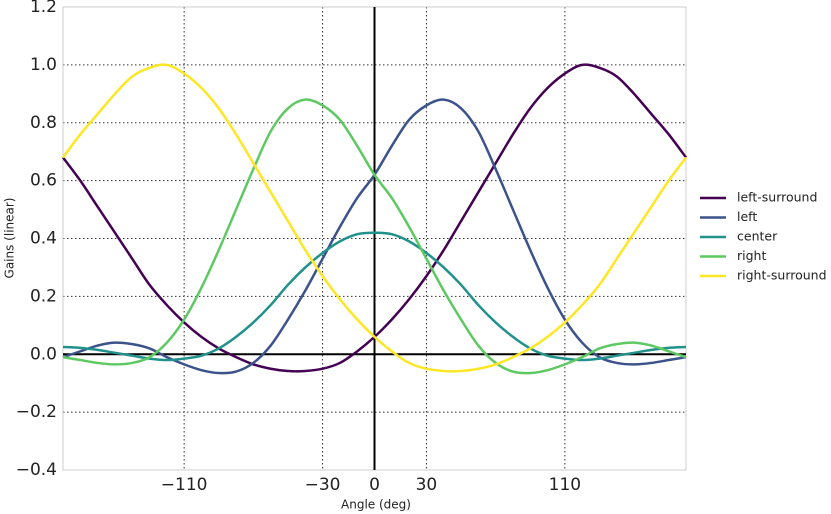 The height and width of the screenshot is (514, 831). I want to click on x-axis-label: Angle (deg), so click(376, 505).